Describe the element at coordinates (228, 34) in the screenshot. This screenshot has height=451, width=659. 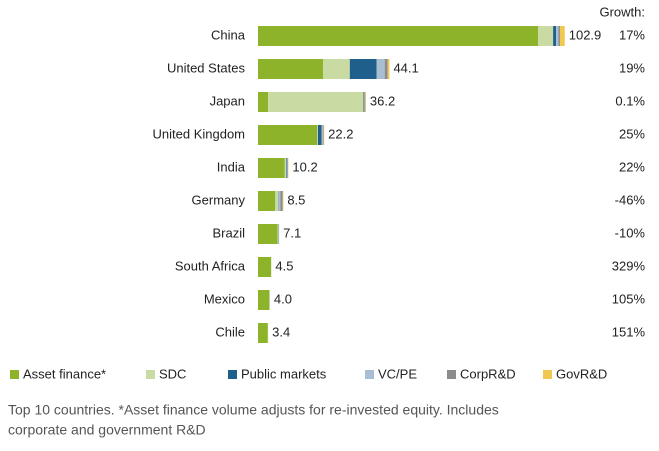
I see `category-label: China` at that location.